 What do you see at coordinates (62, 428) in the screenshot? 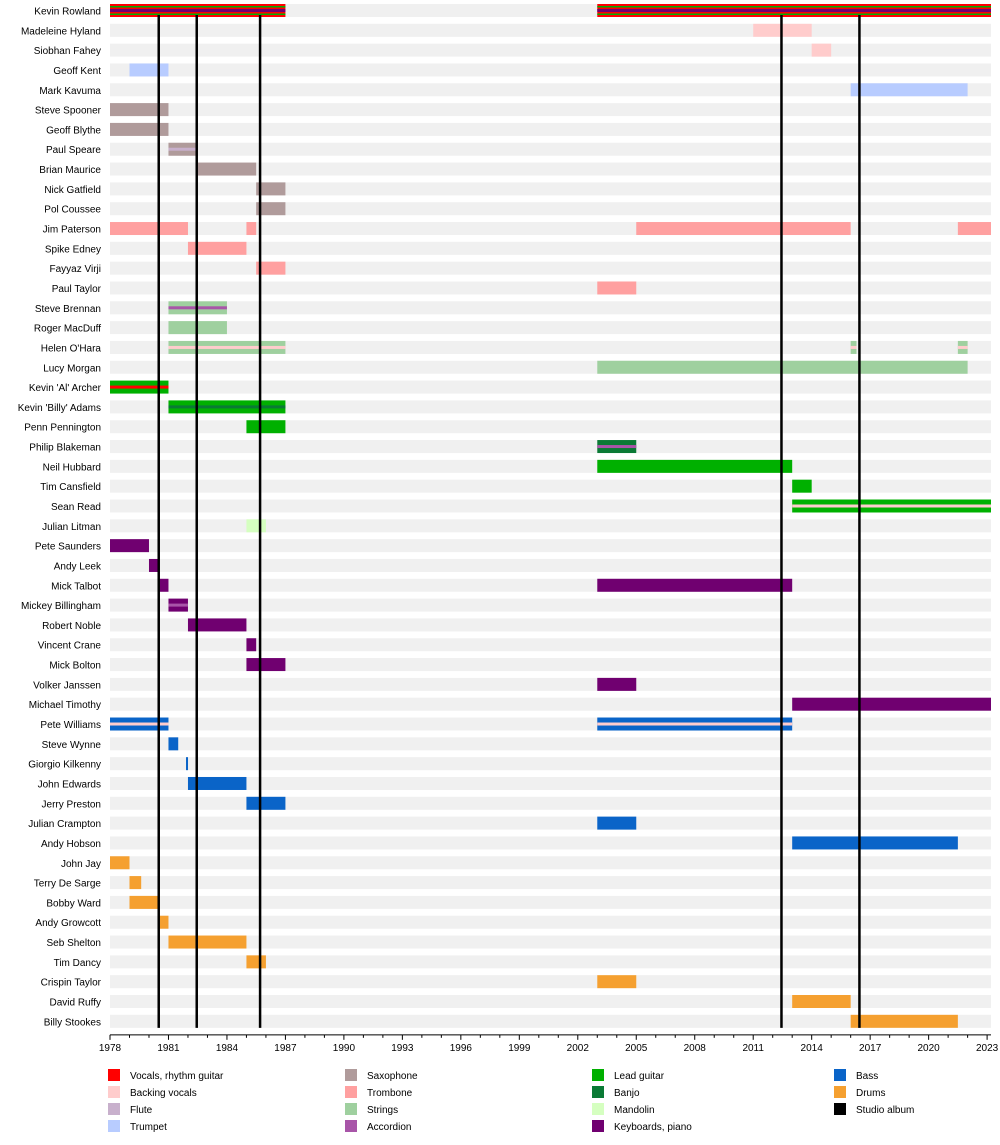
I see `member-name: Penn Pennington` at bounding box center [62, 428].